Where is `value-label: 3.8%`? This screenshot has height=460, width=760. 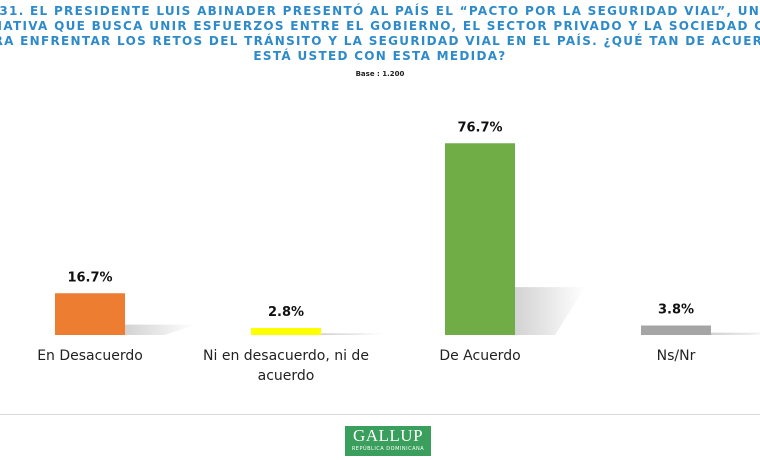
value-label: 3.8% is located at coordinates (676, 310).